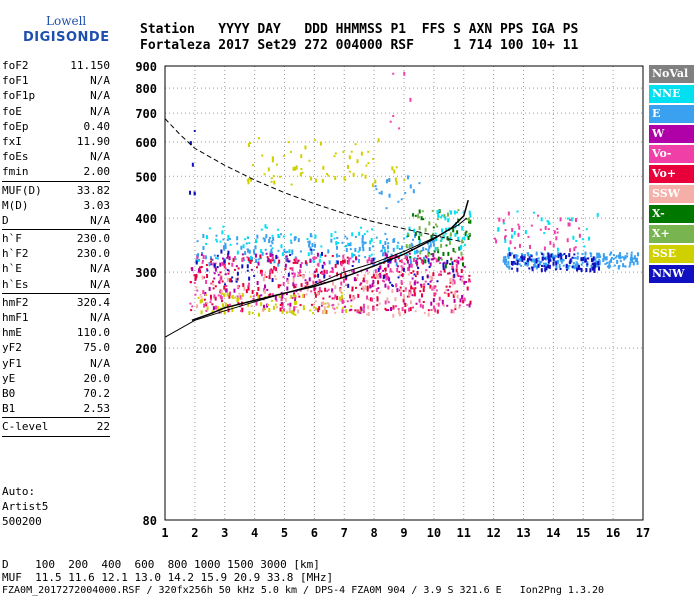 The image size is (700, 600). I want to click on param-row: foF1 N/A, so click(56, 80).